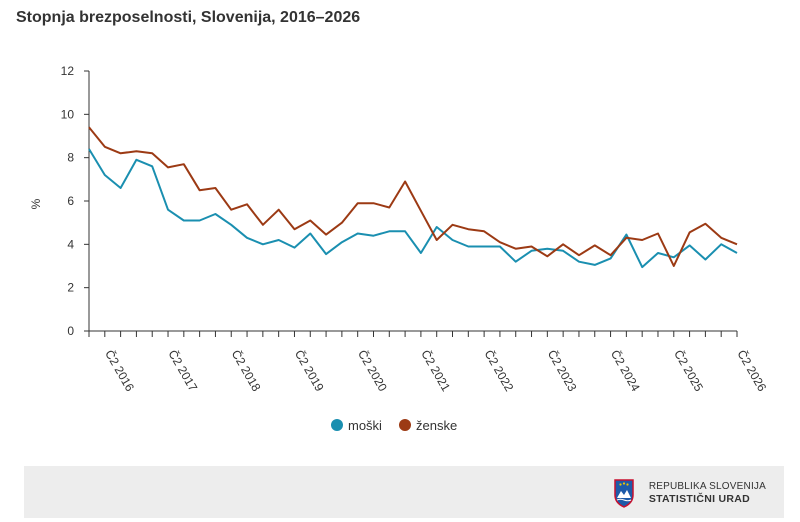 This screenshot has height=522, width=800. I want to click on surs-logo: REPUBLIKA SLOVENIJA STATISTIČNI URAD, so click(689, 493).